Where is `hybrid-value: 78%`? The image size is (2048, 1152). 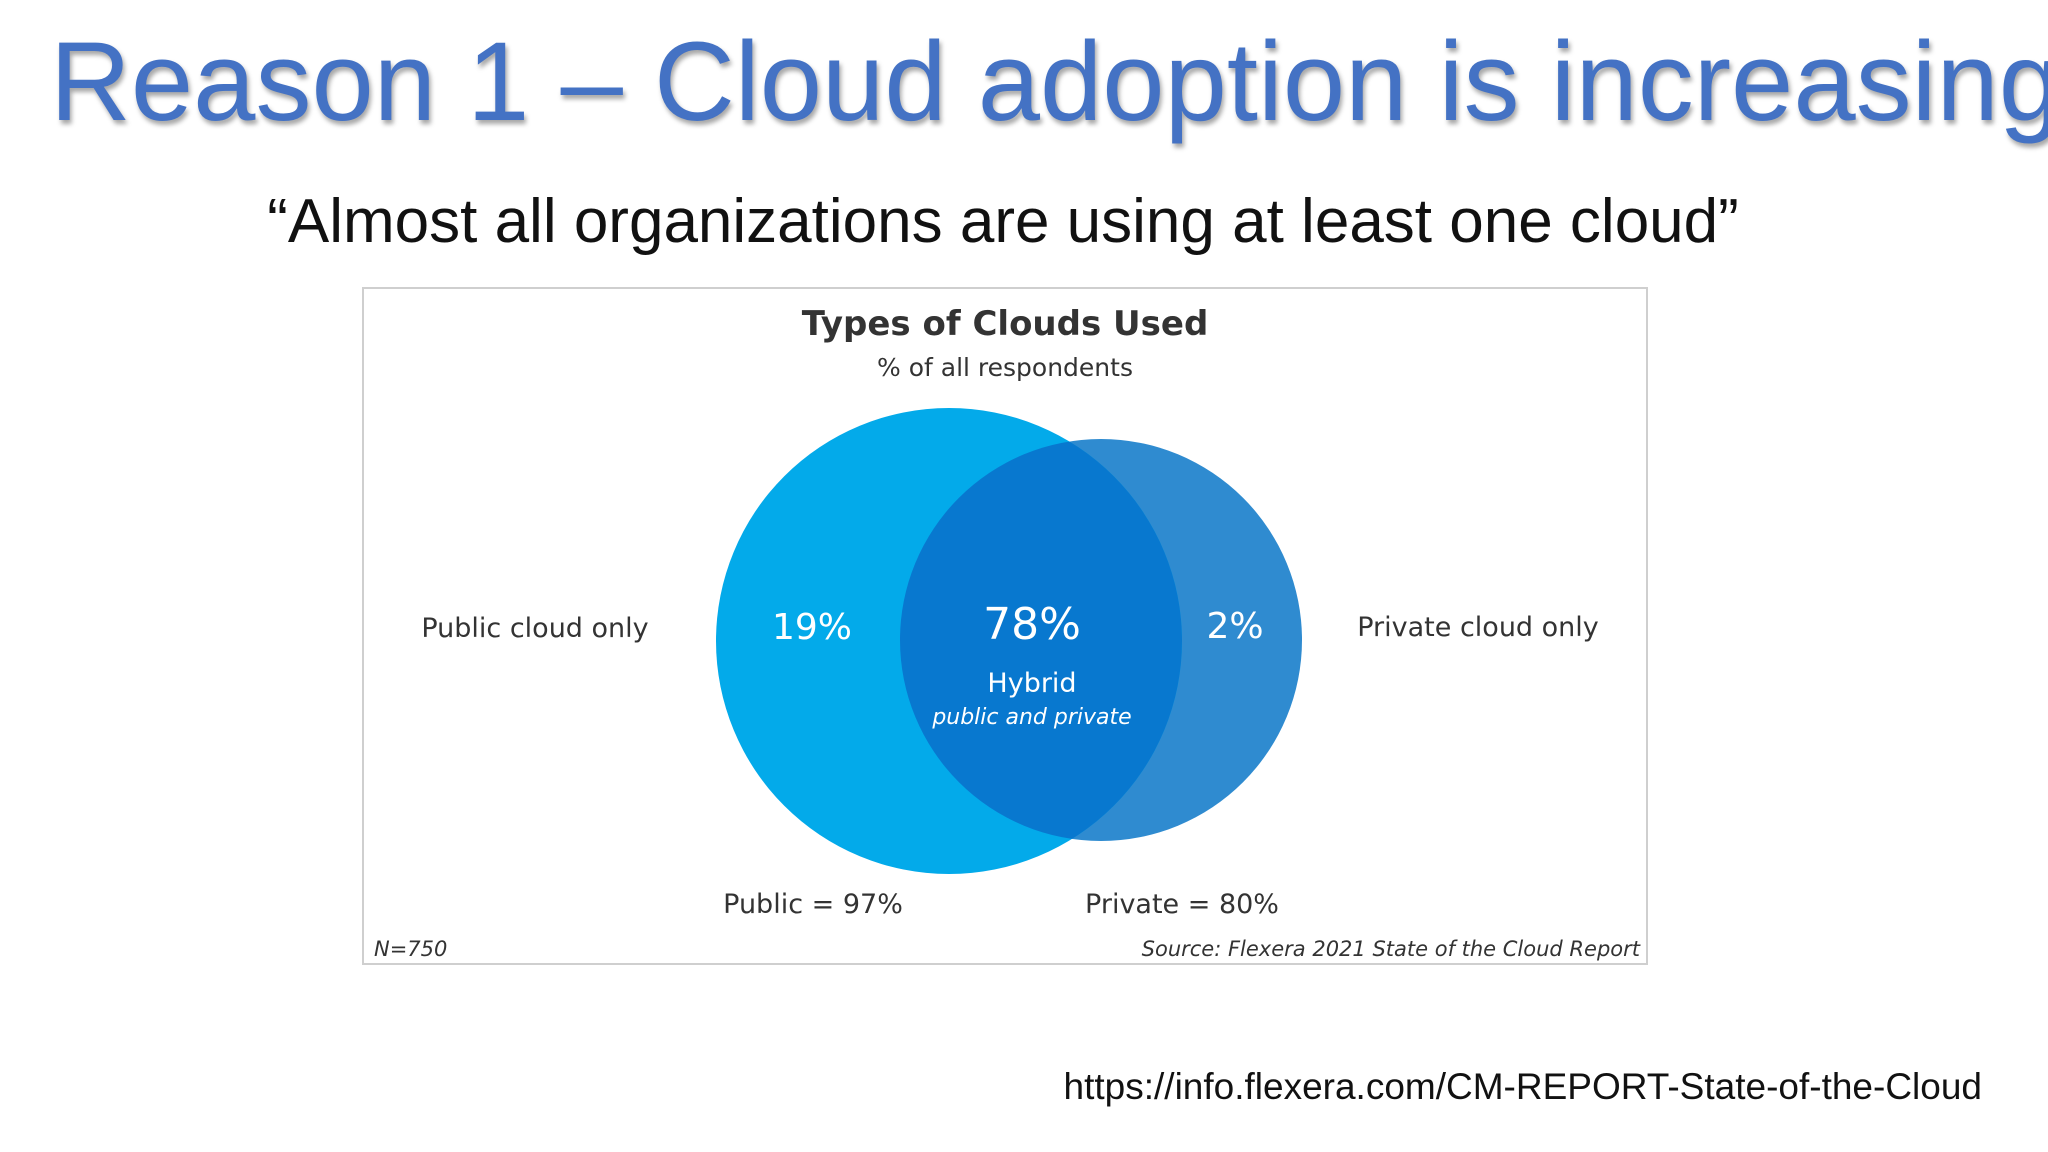 hybrid-value: 78% is located at coordinates (1032, 624).